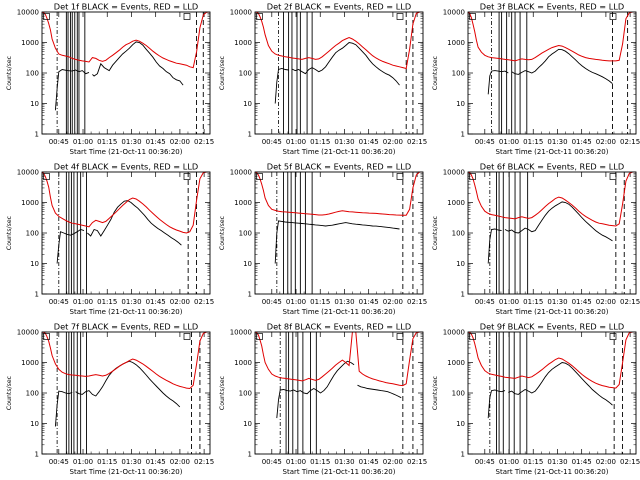 The height and width of the screenshot is (480, 640). I want to click on chart-title: Det 5f BLACK = Events, RED = LLD, so click(339, 167).